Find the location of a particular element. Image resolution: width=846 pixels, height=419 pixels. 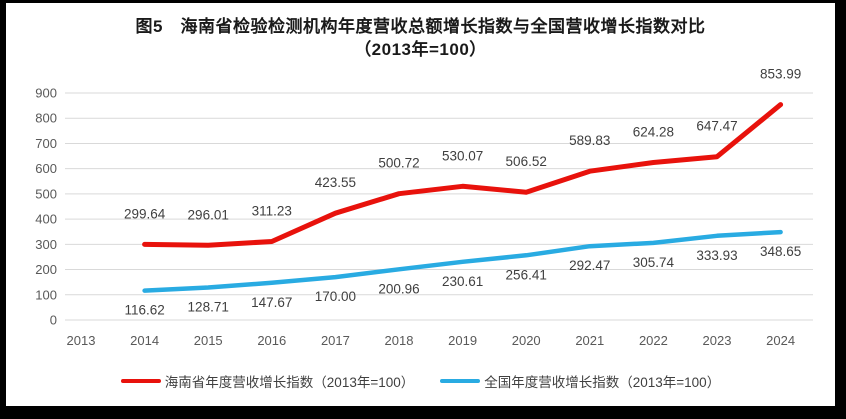

y-axis-tick-label: 500 is located at coordinates (46, 193).